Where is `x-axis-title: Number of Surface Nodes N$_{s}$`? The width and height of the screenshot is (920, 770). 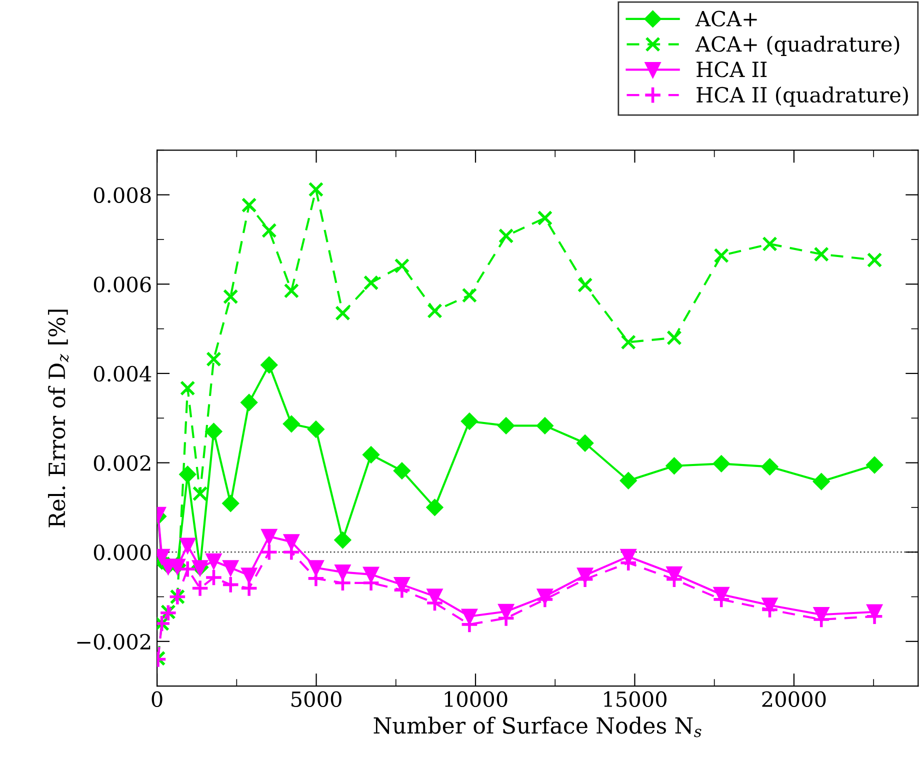
x-axis-title: Number of Surface Nodes N$_{s}$ is located at coordinates (538, 727).